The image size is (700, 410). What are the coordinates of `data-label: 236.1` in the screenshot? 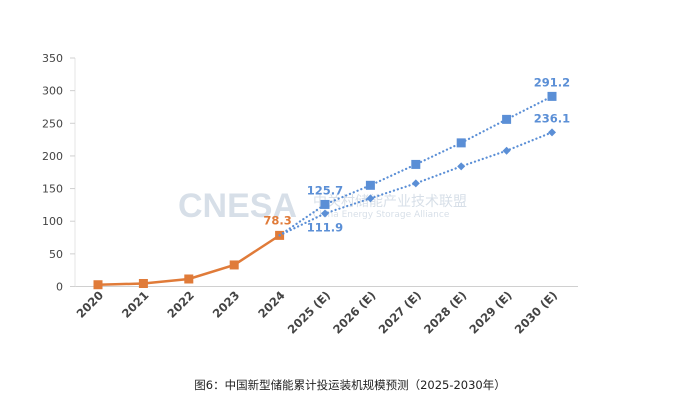 It's located at (552, 118).